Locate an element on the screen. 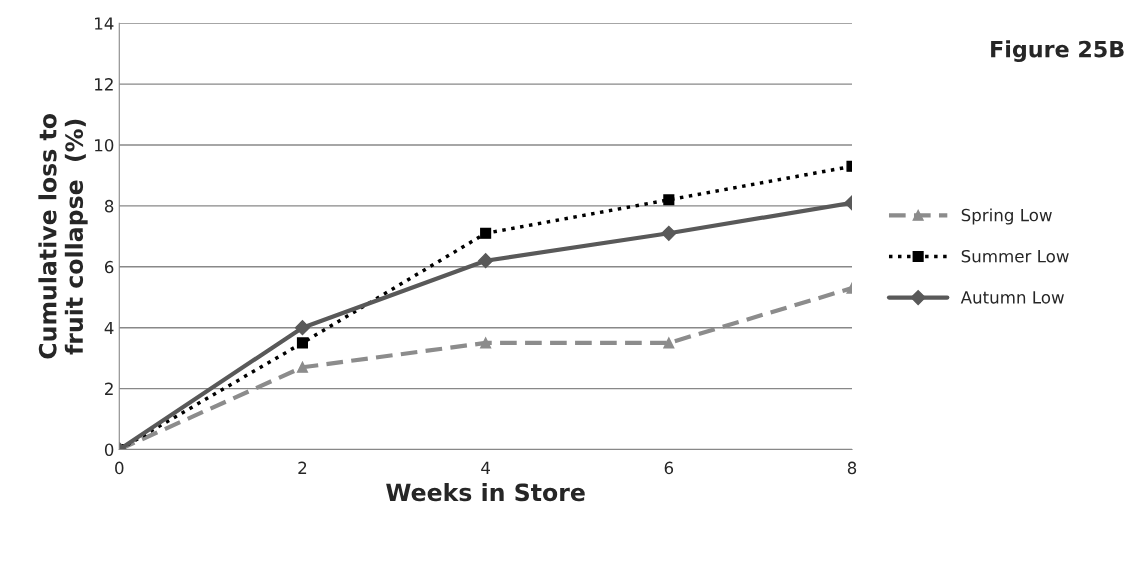 This screenshot has height=580, width=1136. legend-label: Autumn Low is located at coordinates (1012, 297).